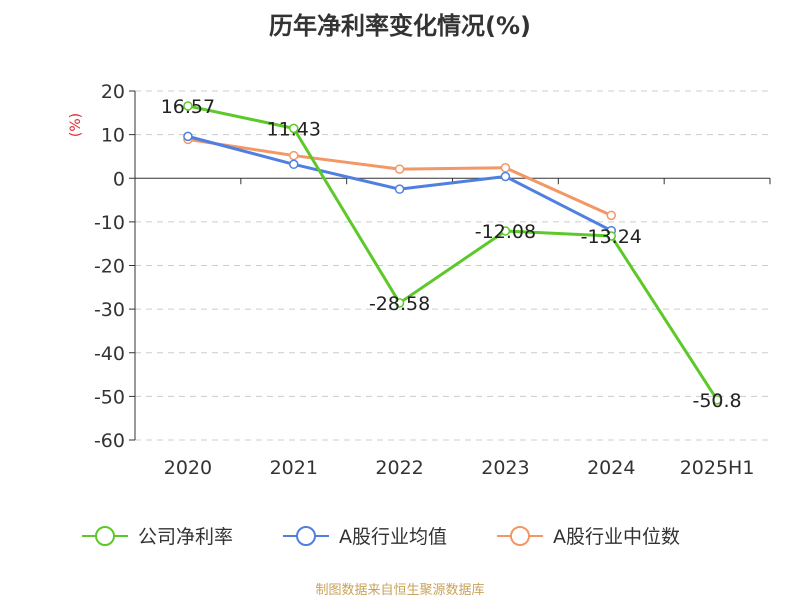  What do you see at coordinates (109, 223) in the screenshot?
I see `y-tick-label: -10` at bounding box center [109, 223].